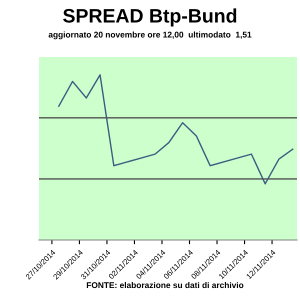 The width and height of the screenshot is (300, 300). Describe the element at coordinates (150, 35) in the screenshot. I see `chart-subtitle: aggiornato 20 novembre ore 12,00 ultimodato 1,51` at that location.